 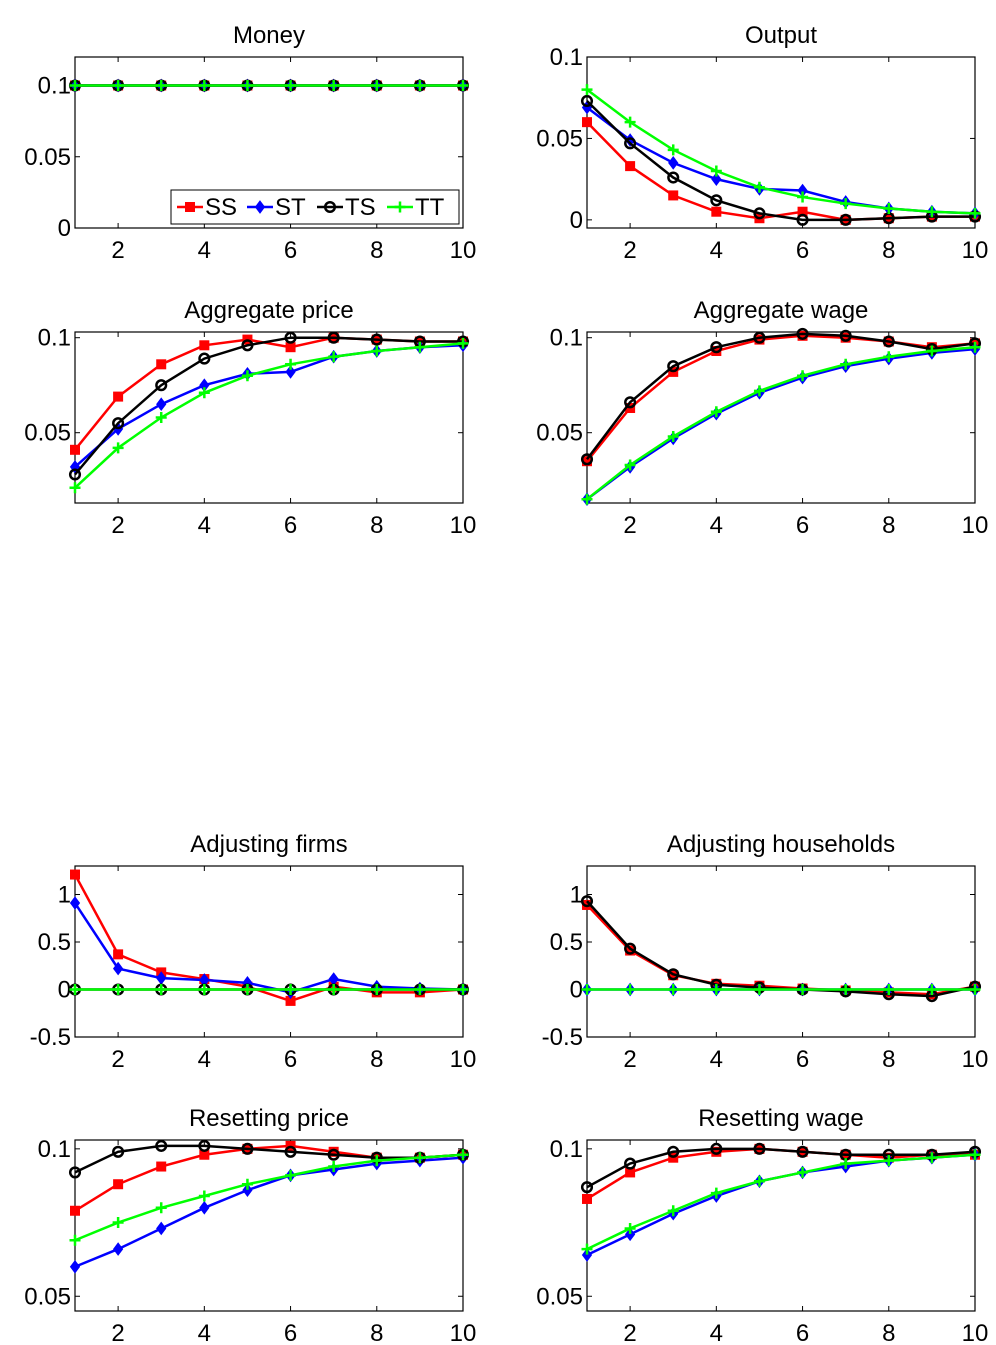 I want to click on x-tick-label: 2, so click(x=117, y=250).